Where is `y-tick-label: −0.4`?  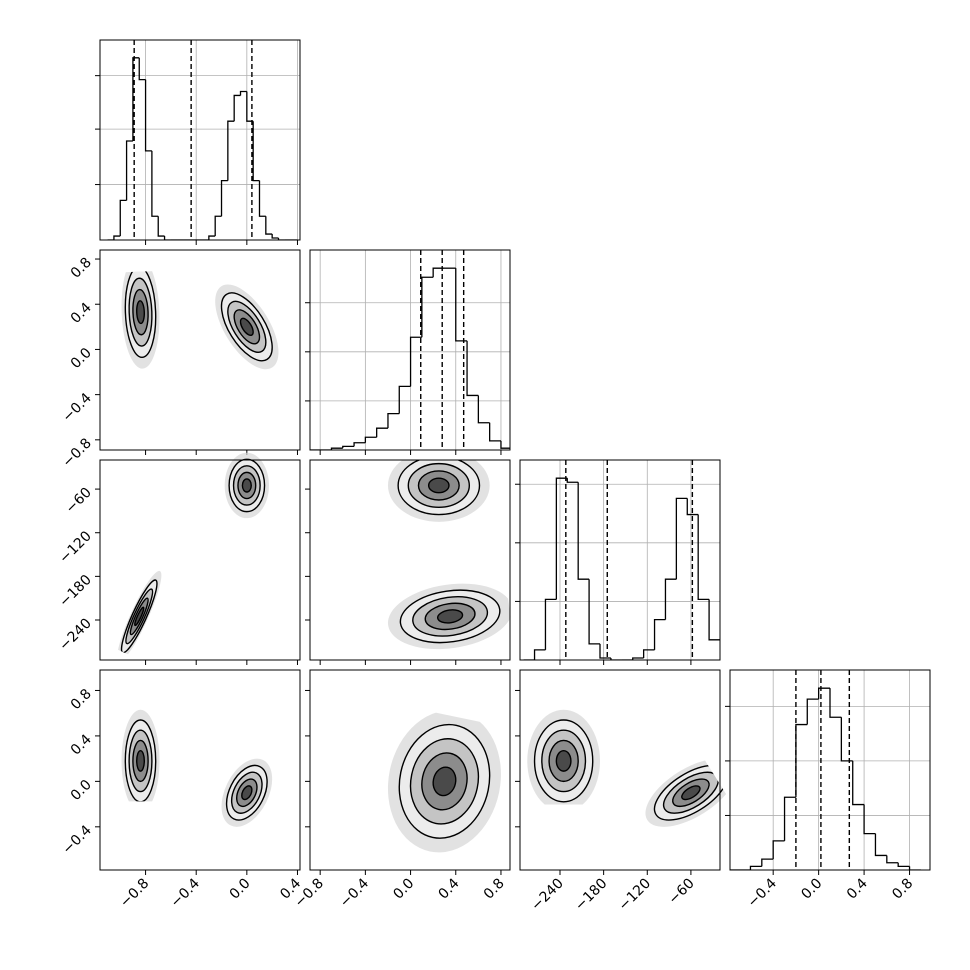
y-tick-label: −0.4 is located at coordinates (76, 839).